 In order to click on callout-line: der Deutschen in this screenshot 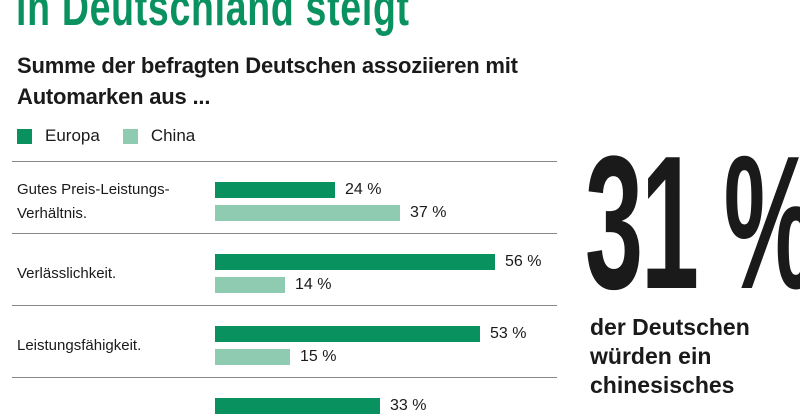, I will do `click(670, 327)`.